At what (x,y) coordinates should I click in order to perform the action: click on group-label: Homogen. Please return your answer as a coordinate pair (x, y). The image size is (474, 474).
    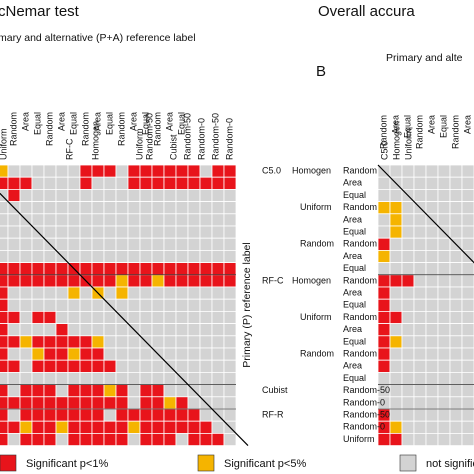
    Looking at the image, I should click on (396, 140).